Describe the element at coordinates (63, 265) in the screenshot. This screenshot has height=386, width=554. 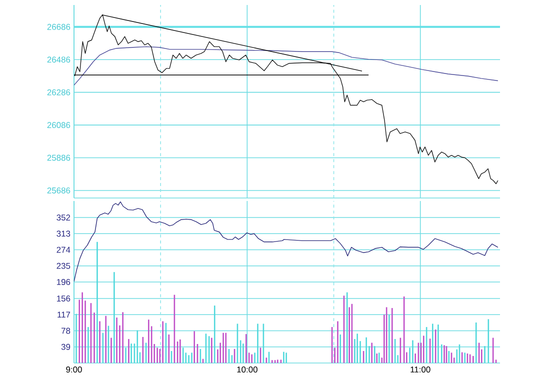
I see `y-tick-label: 235` at that location.